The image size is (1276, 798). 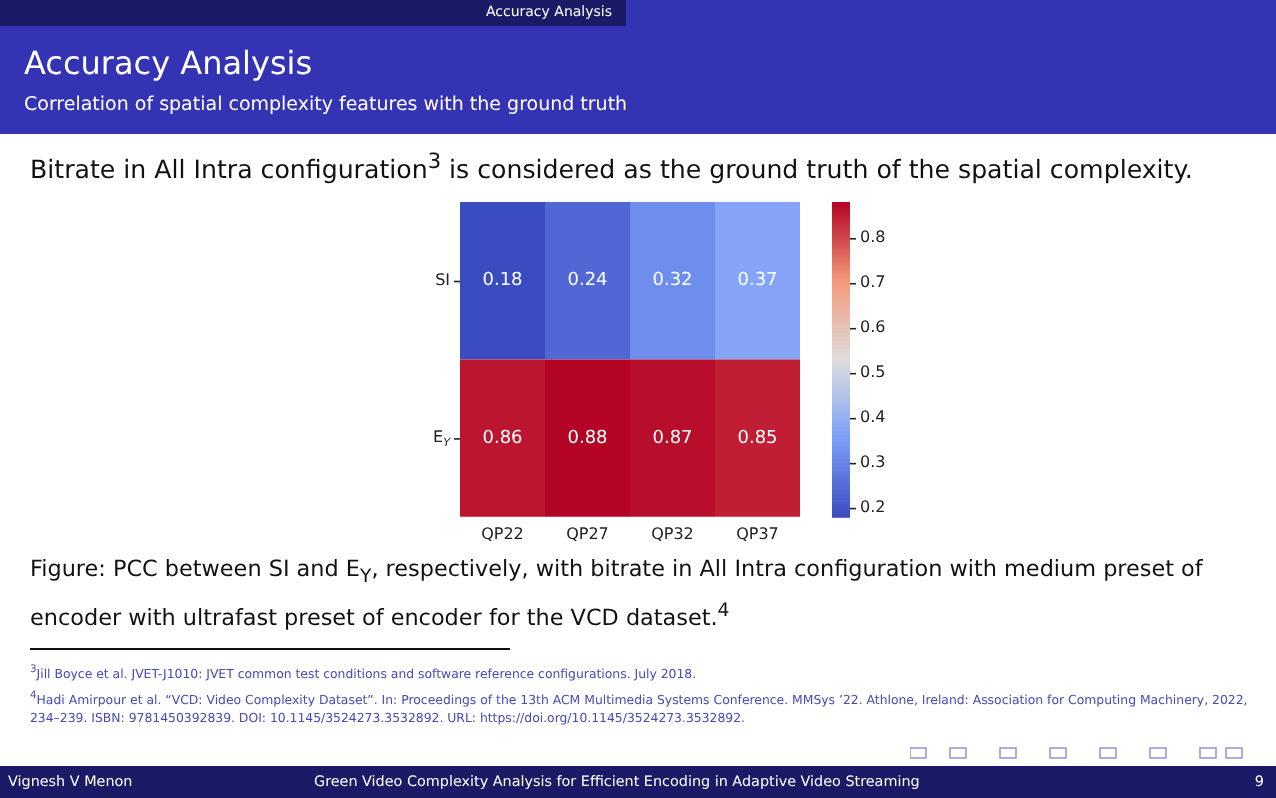 I want to click on color-bar-label: 0.4, so click(x=873, y=417).